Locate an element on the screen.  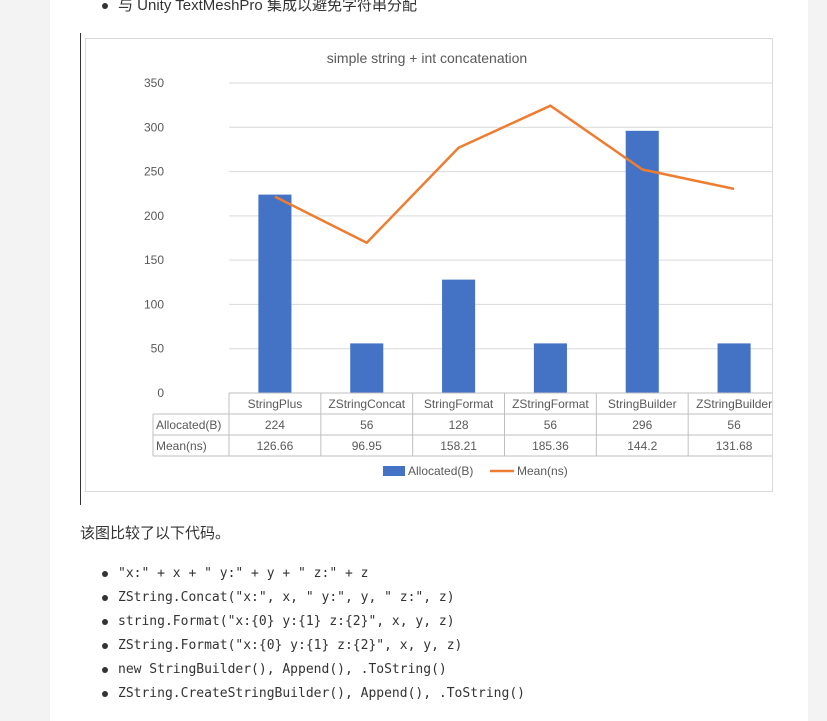
category-label: StringPlus is located at coordinates (275, 404).